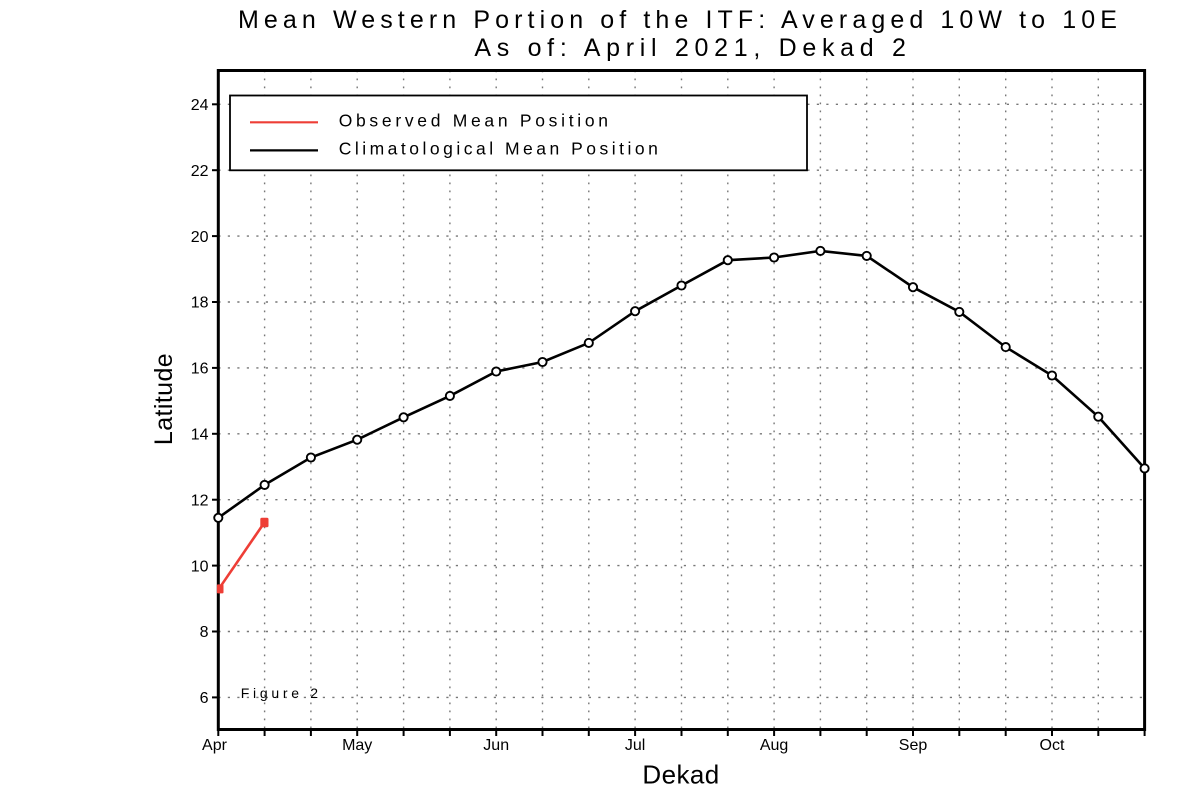  I want to click on svg-text: 18, so click(200, 303).